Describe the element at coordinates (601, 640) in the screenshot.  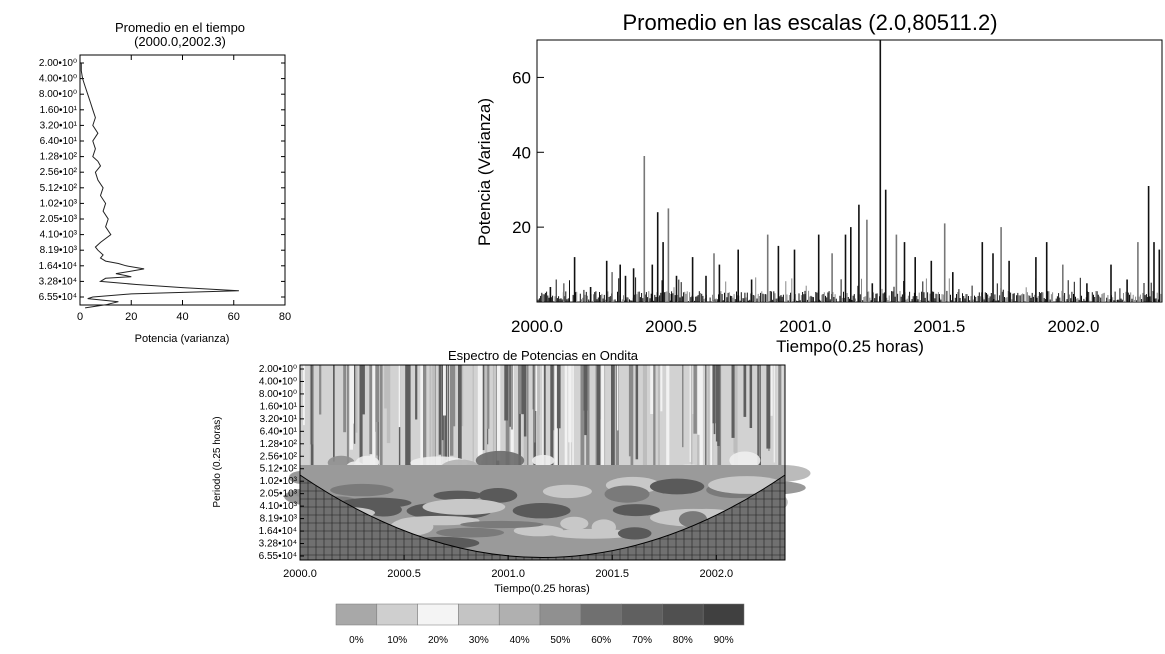
I see `colorbar-label: 60%` at that location.